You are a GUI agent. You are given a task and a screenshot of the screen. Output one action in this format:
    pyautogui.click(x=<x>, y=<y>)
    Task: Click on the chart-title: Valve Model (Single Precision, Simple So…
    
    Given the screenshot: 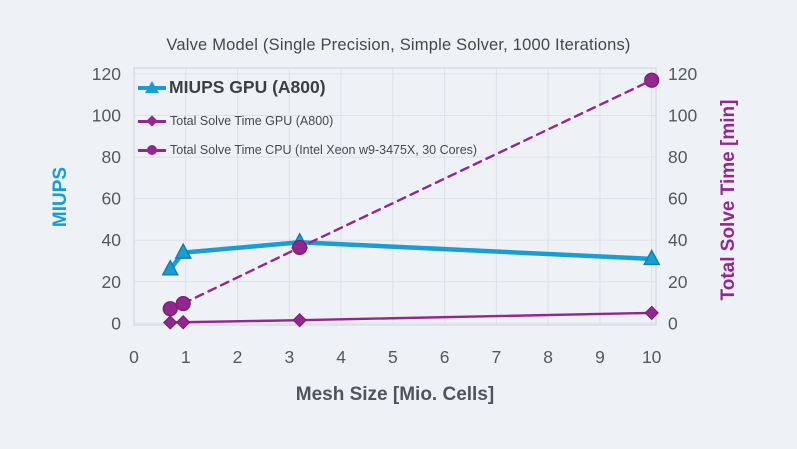 What is the action you would take?
    pyautogui.click(x=398, y=45)
    